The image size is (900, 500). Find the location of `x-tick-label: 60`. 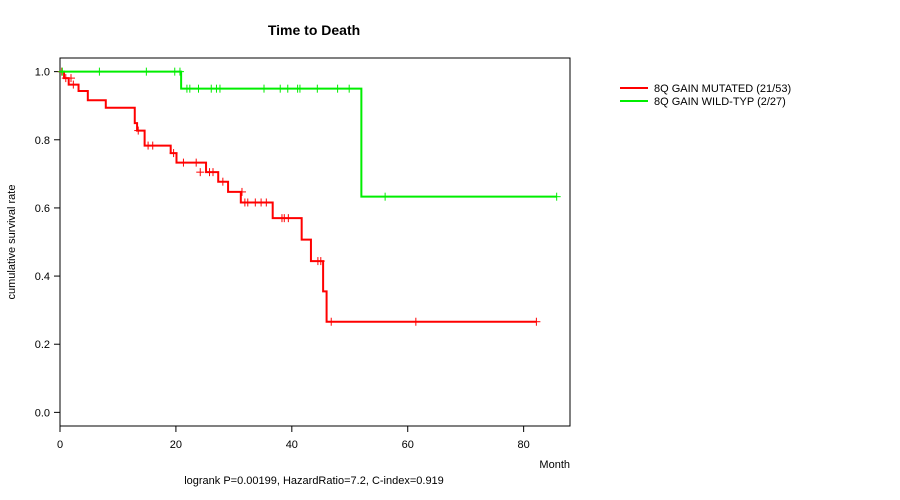

x-tick-label: 60 is located at coordinates (408, 445).